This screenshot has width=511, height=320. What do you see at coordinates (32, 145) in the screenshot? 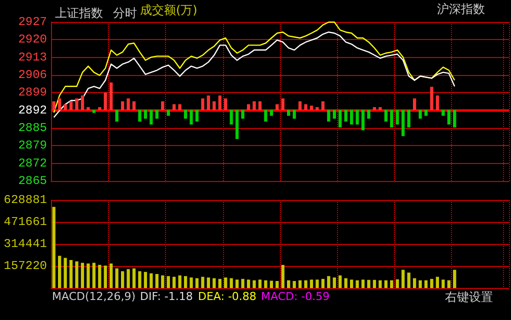
I see `y-tick-label: 2879` at bounding box center [32, 145].